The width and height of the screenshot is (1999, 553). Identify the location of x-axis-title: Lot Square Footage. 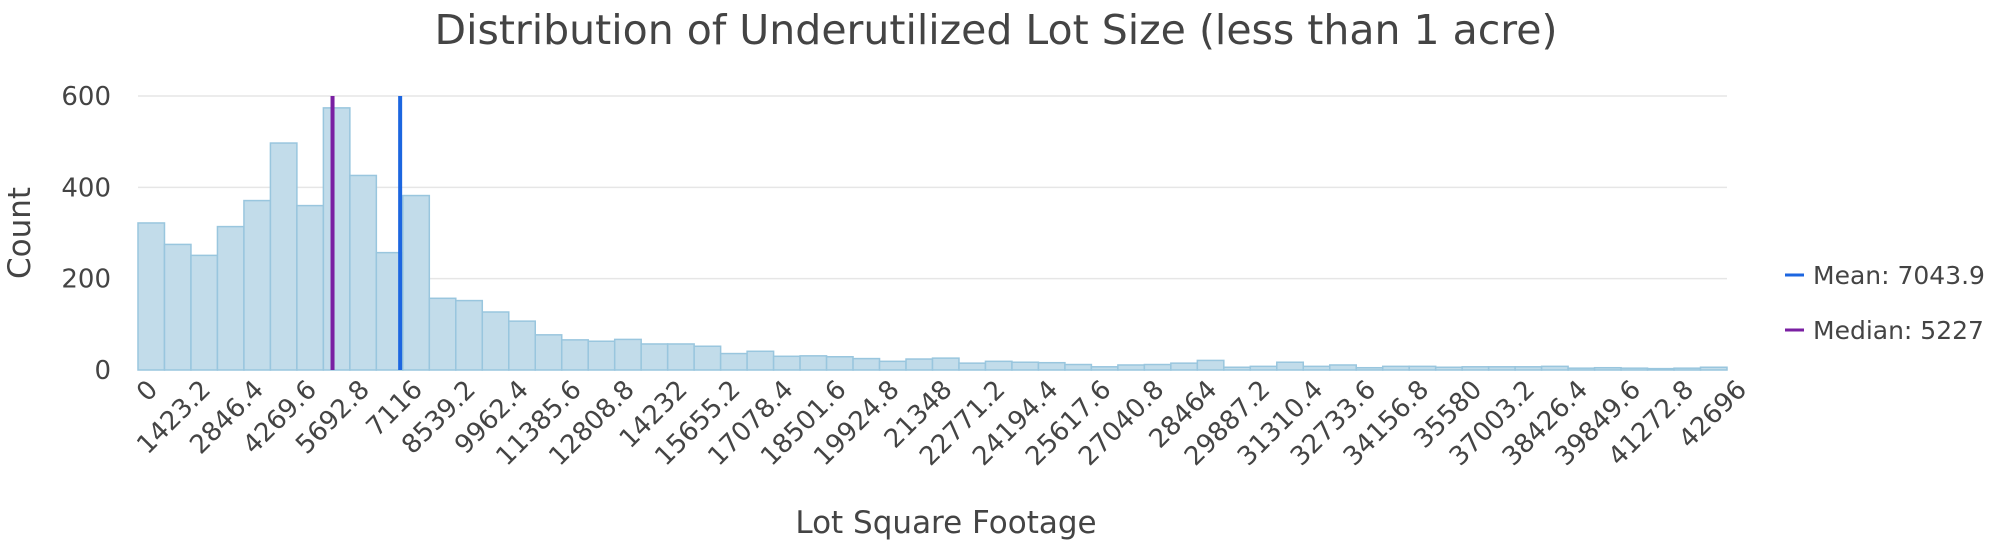
(945, 523).